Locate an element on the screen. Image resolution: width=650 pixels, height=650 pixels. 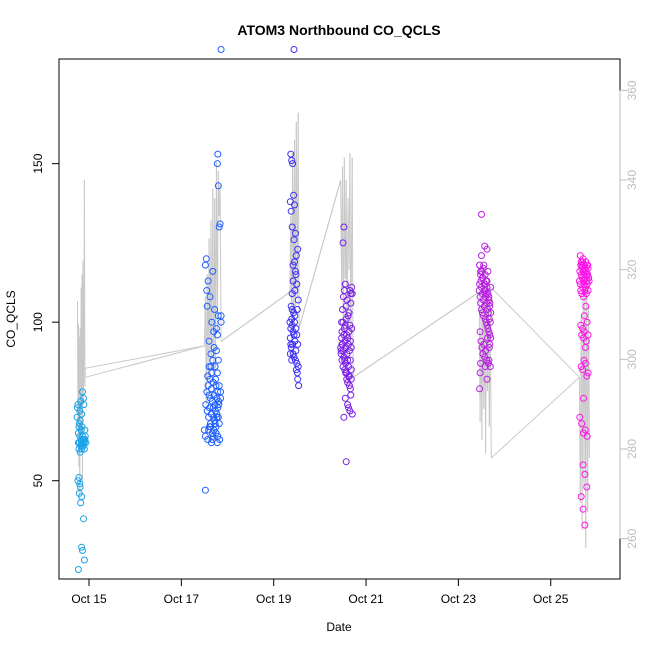
y2-tick-label: 260 is located at coordinates (632, 538).